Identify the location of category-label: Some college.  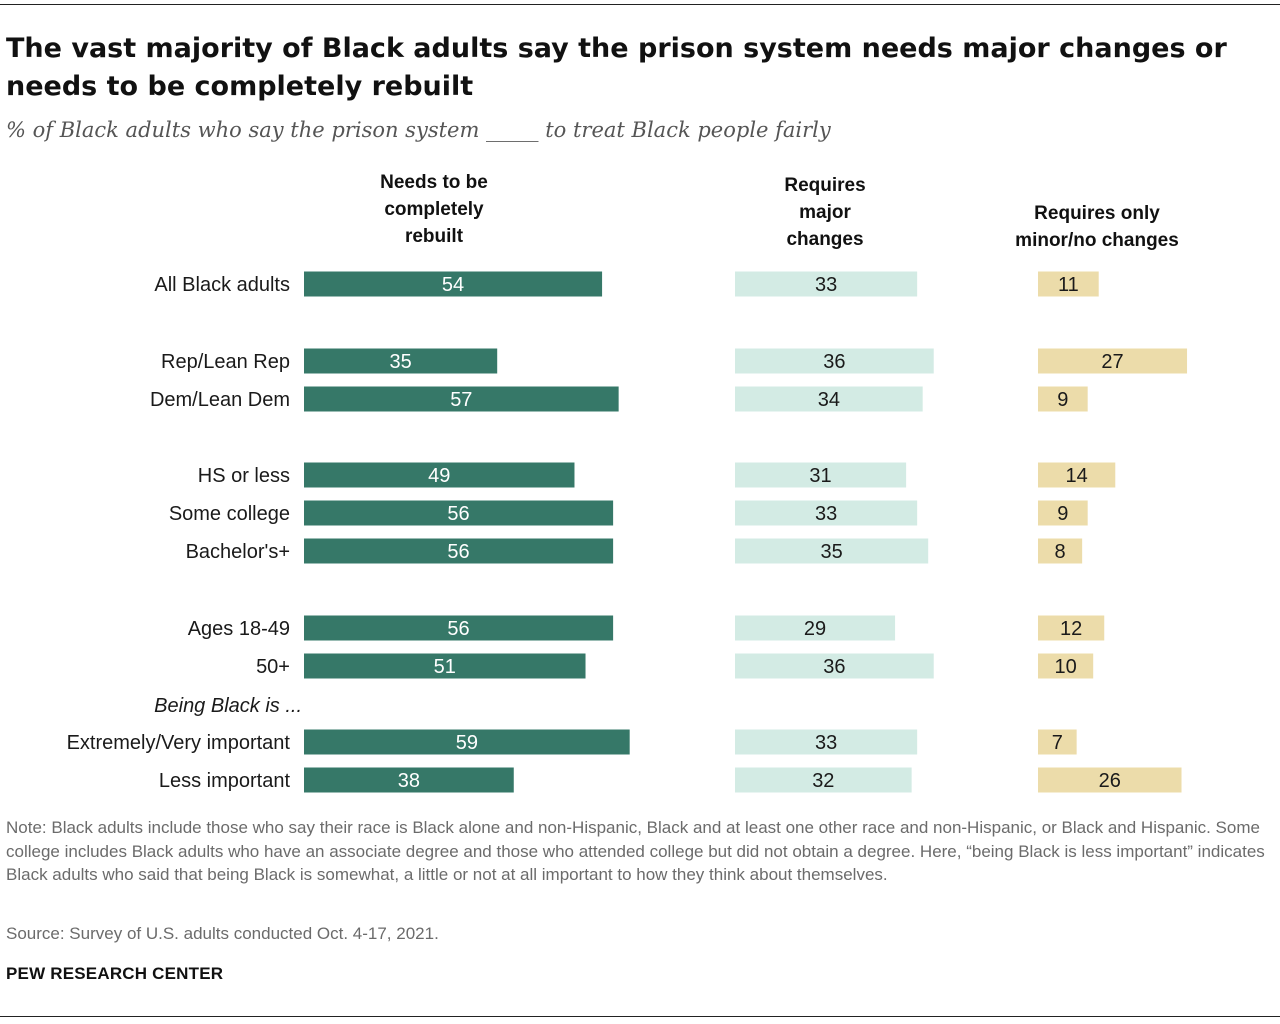
(229, 514).